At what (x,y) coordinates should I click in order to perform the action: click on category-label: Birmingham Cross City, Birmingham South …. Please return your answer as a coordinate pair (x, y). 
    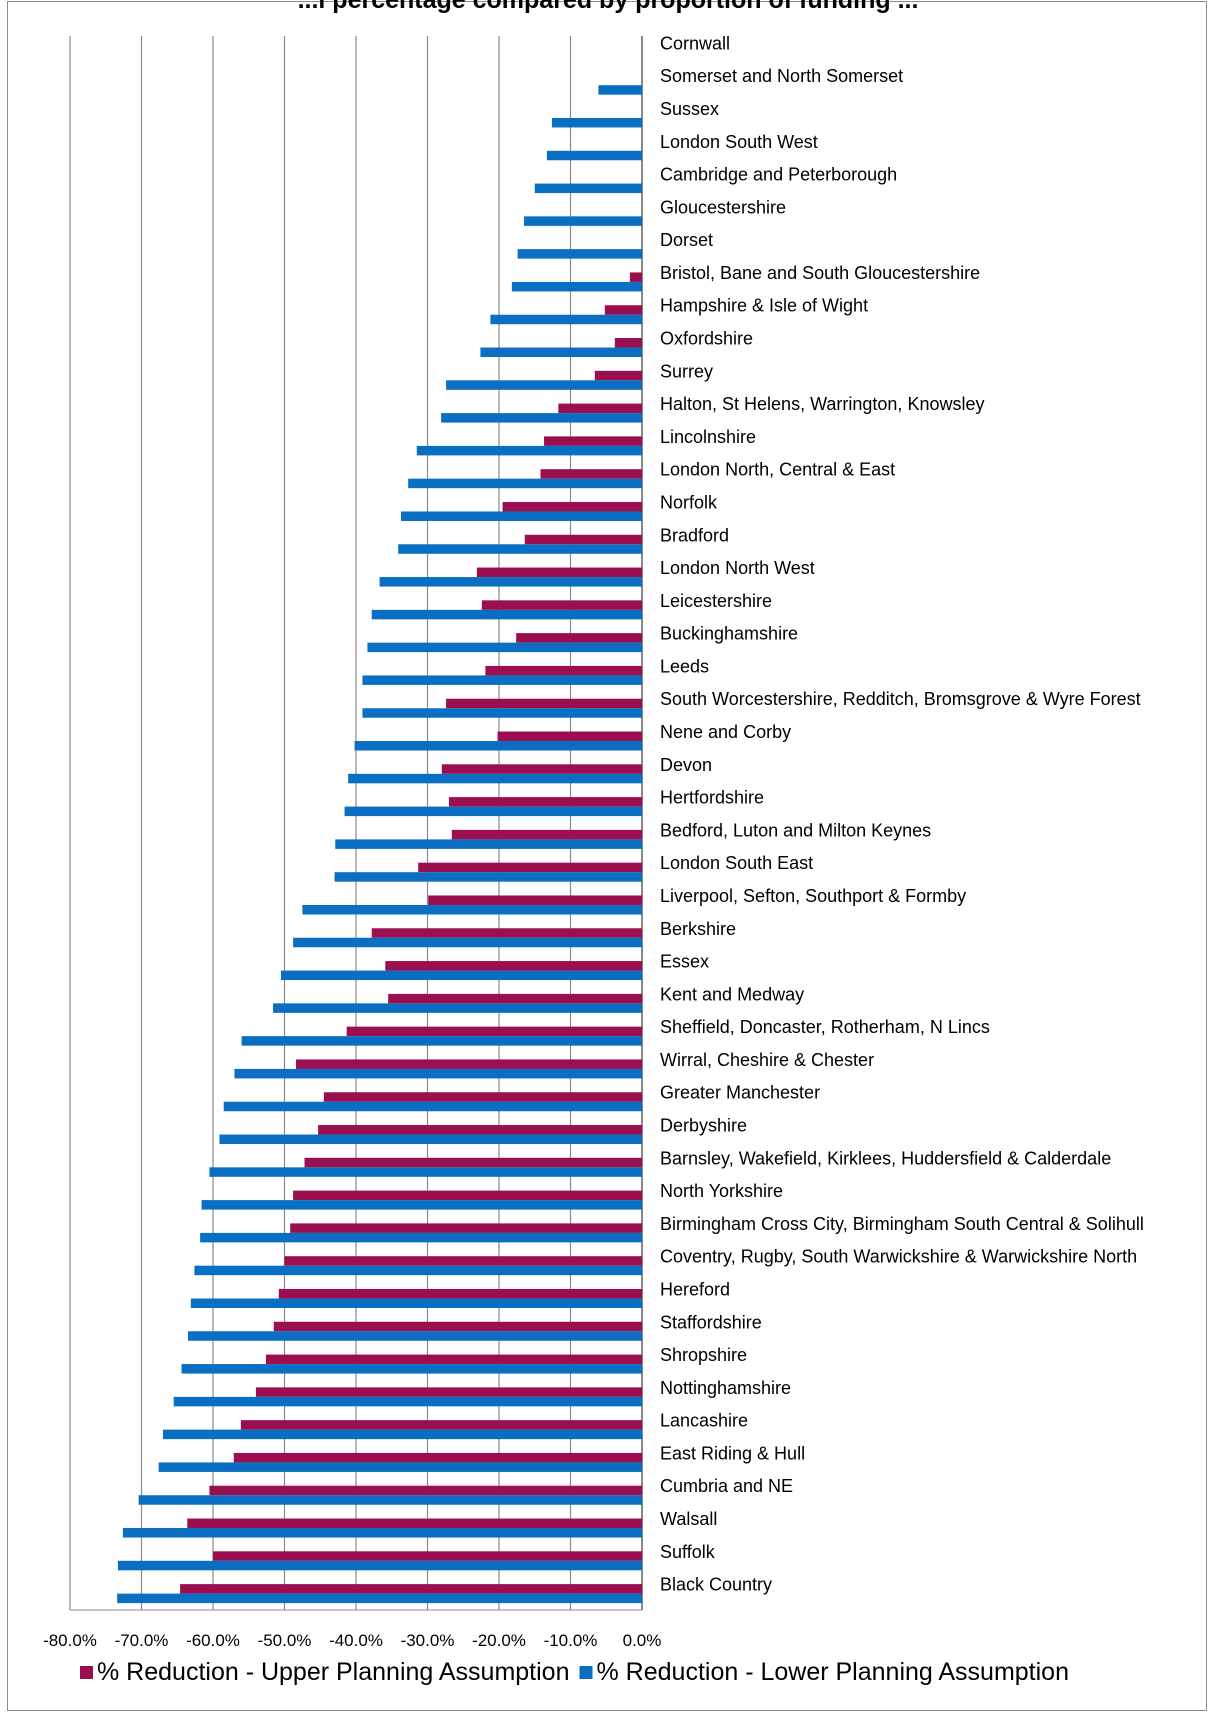
    Looking at the image, I should click on (902, 1224).